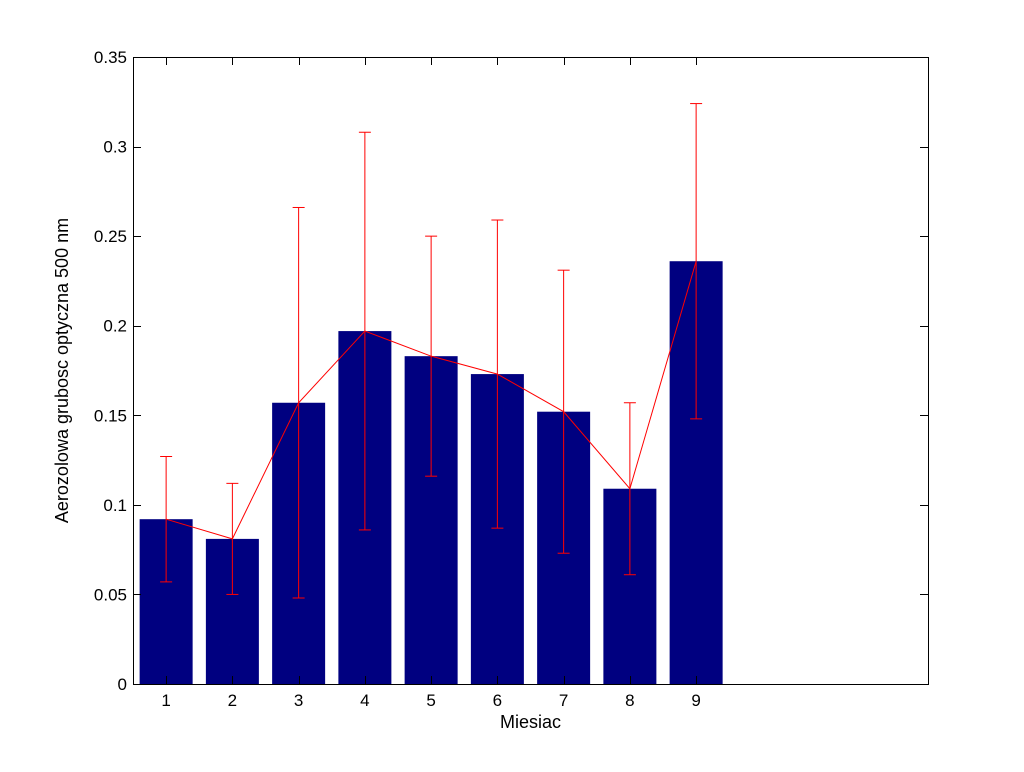 Image resolution: width=1024 pixels, height=772 pixels. I want to click on x-tick-label: 7, so click(563, 700).